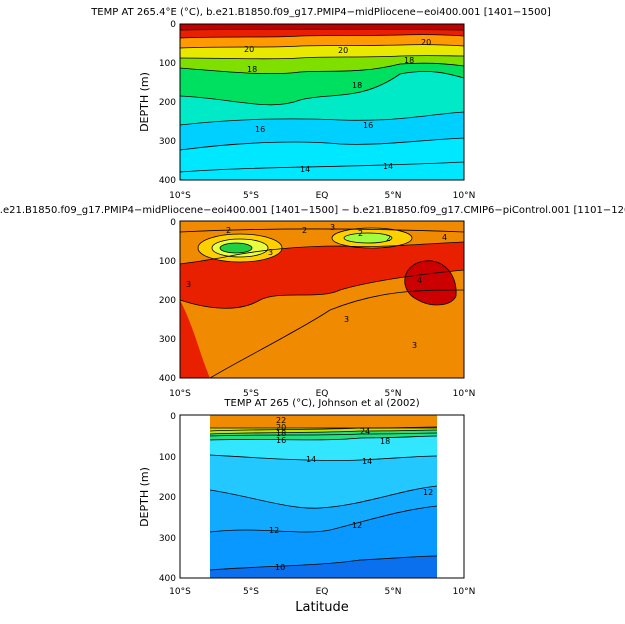 The height and width of the screenshot is (624, 625). Describe the element at coordinates (351, 494) in the screenshot. I see `panel-3-contour-labels: 22 20 18 16 14 14 12 12 12 10 24 18` at that location.